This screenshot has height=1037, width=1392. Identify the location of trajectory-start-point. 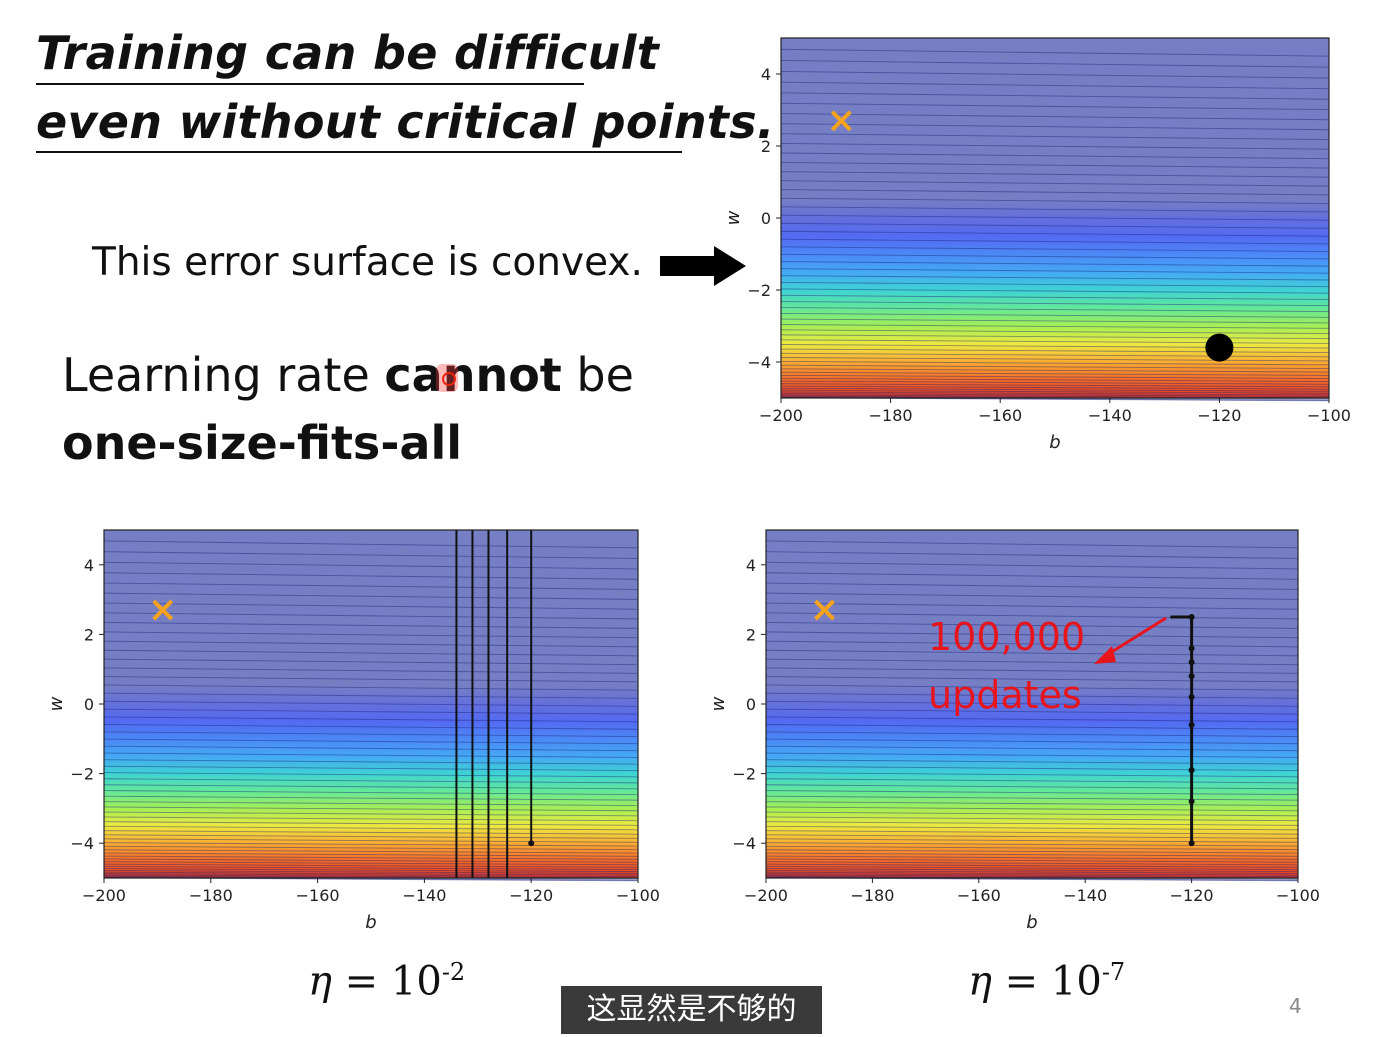
(531, 843).